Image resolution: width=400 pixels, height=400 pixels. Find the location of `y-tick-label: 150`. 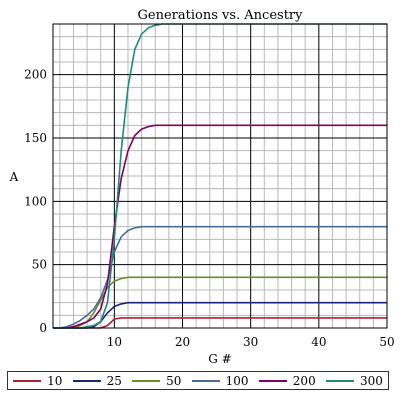

y-tick-label: 150 is located at coordinates (35, 138).